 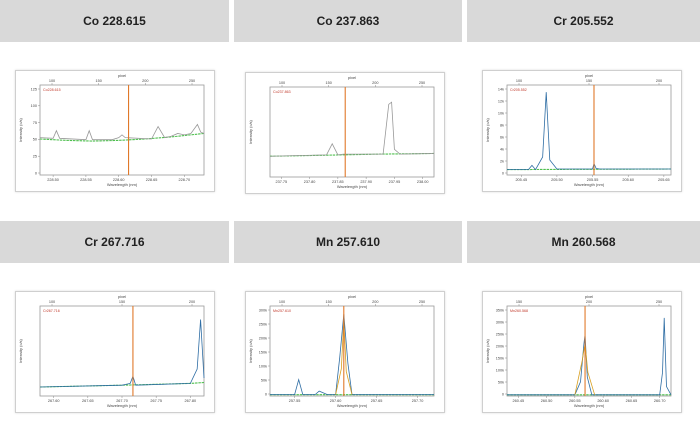 I want to click on y-tick-label: 75, so click(x=35, y=123).